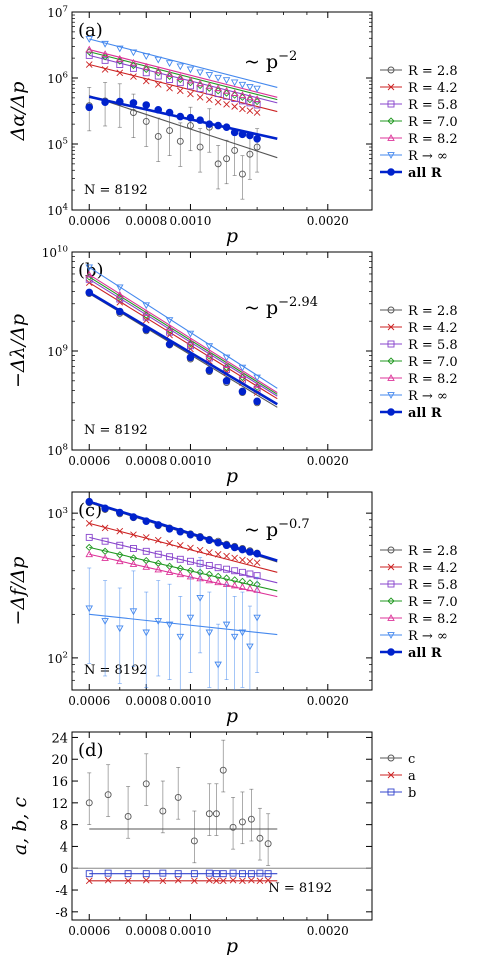 This screenshot has width=485, height=955. What do you see at coordinates (183, 335) in the screenshot?
I see `fit-line` at bounding box center [183, 335].